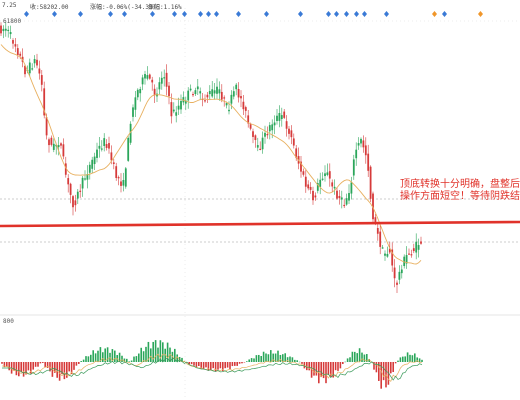 This screenshot has height=400, width=520. What do you see at coordinates (260, 224) in the screenshot?
I see `support-line` at bounding box center [260, 224].